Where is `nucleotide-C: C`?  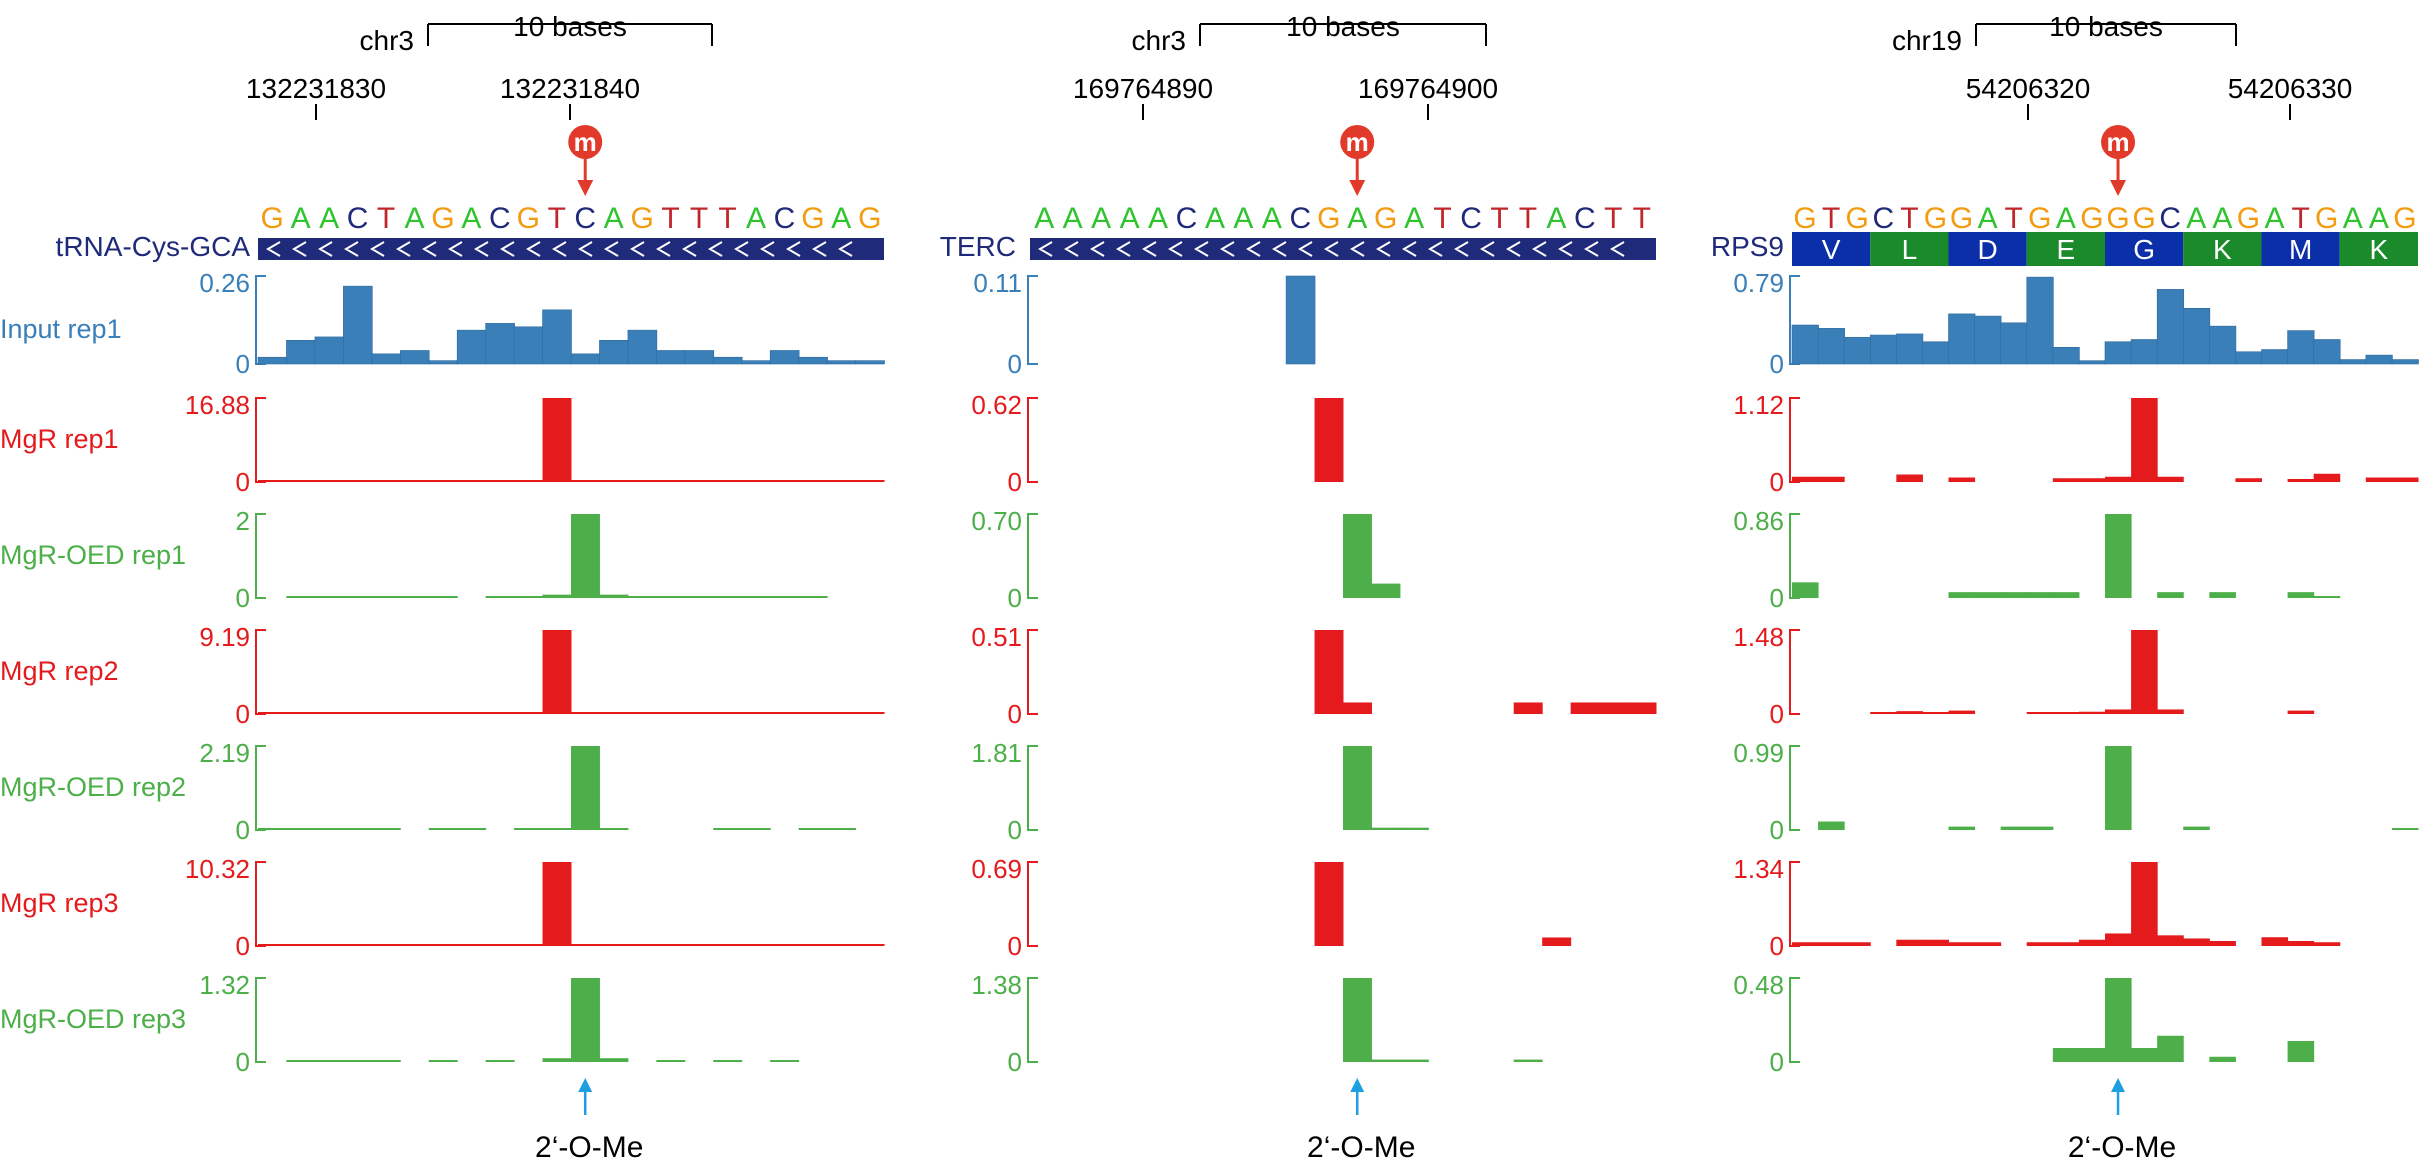
nucleotide-C: C is located at coordinates (358, 218).